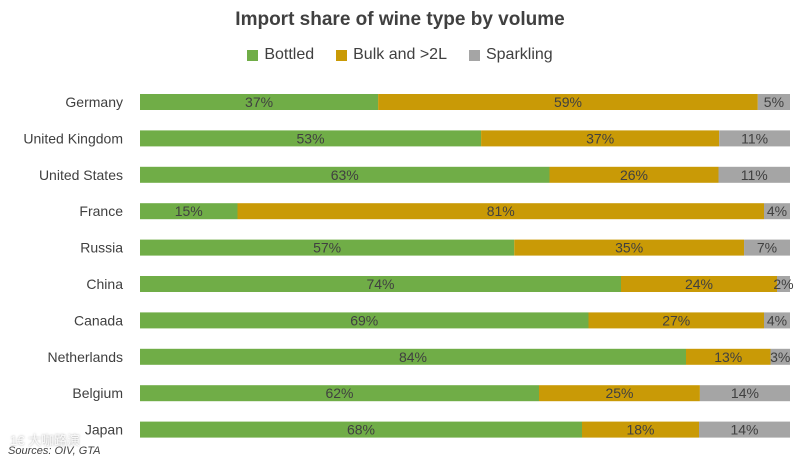 This screenshot has width=800, height=459. Describe the element at coordinates (98, 320) in the screenshot. I see `category-label-canada: Canada` at that location.